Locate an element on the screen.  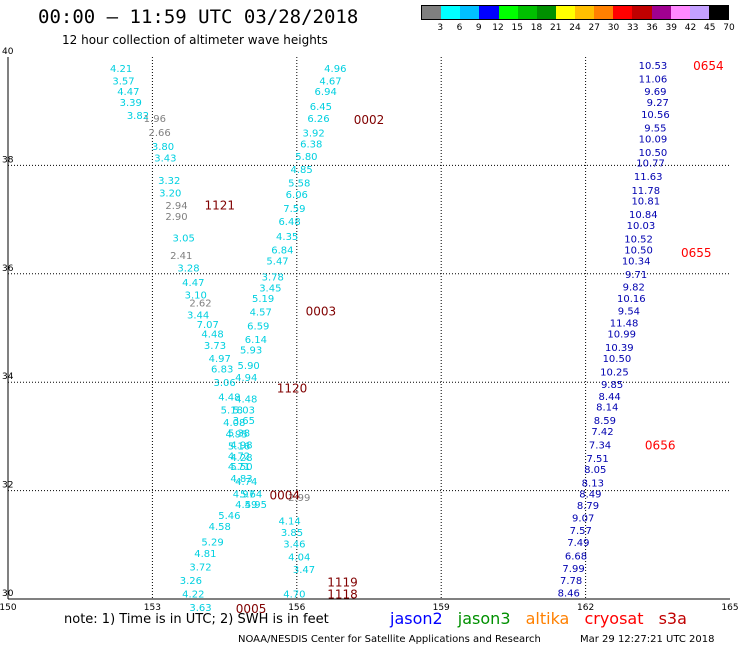
wave-height-value: 2.94 is located at coordinates (176, 206).